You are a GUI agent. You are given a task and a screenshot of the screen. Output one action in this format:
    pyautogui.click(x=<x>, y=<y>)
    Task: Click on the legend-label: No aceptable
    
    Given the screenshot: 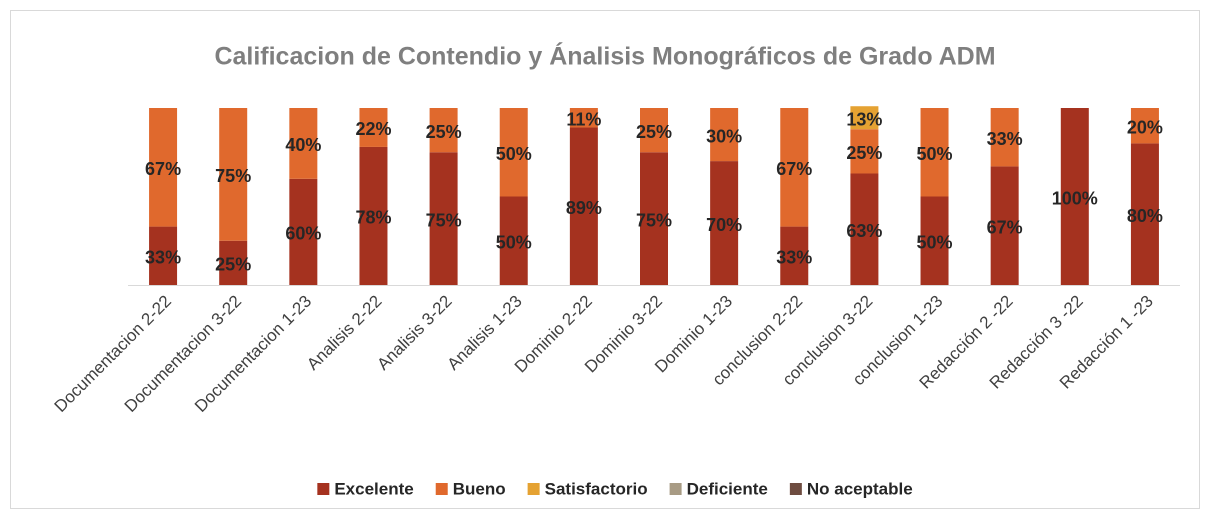 What is the action you would take?
    pyautogui.click(x=860, y=488)
    